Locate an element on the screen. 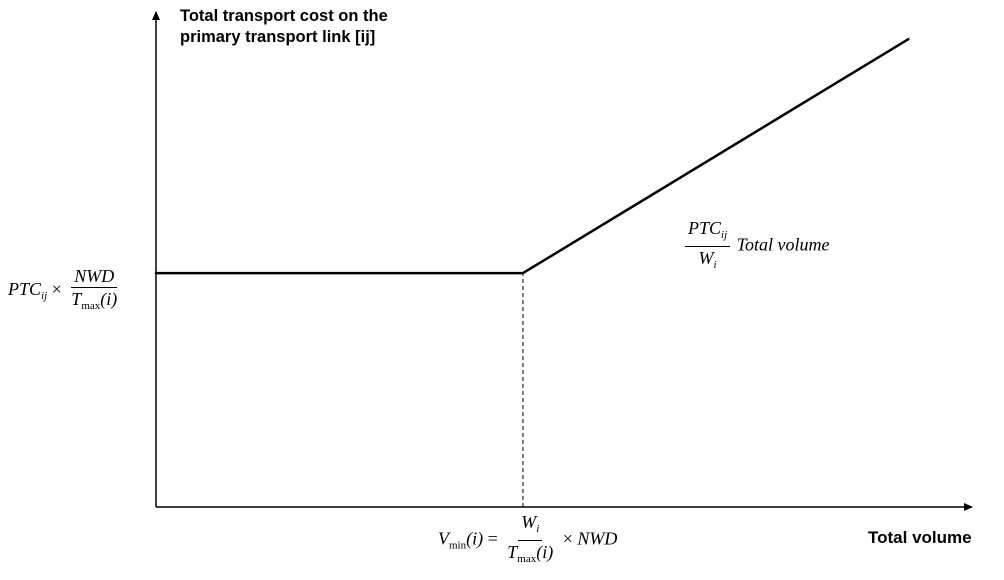 This screenshot has height=580, width=1004. breakpoint-lhs-main: V is located at coordinates (443, 538).